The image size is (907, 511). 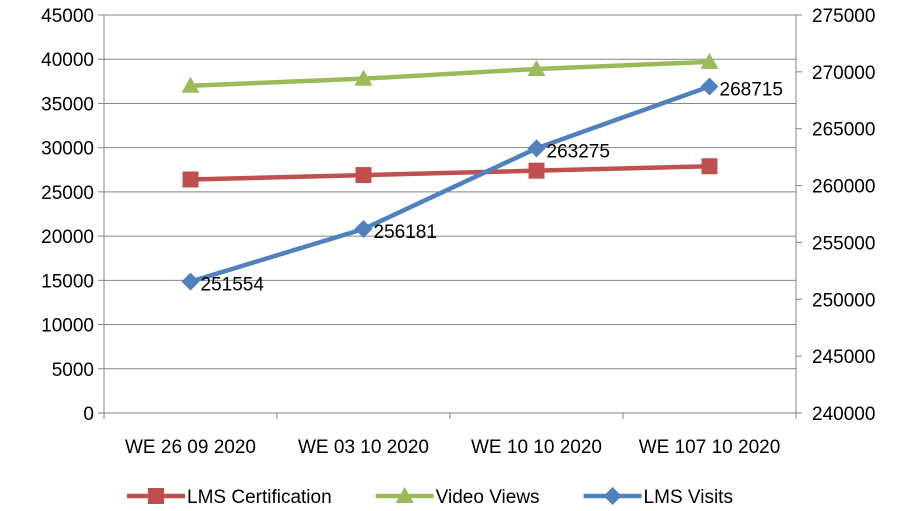 What do you see at coordinates (688, 497) in the screenshot?
I see `legend-label: LMS Visits` at bounding box center [688, 497].